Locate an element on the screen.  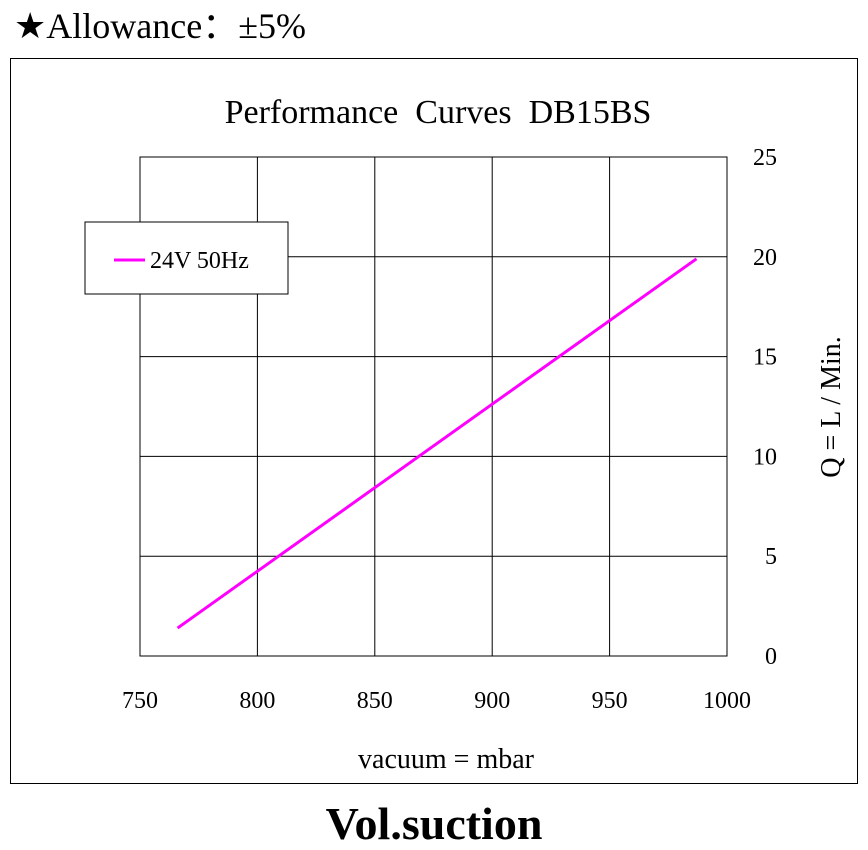
y-tick-label: 0 is located at coordinates (771, 657).